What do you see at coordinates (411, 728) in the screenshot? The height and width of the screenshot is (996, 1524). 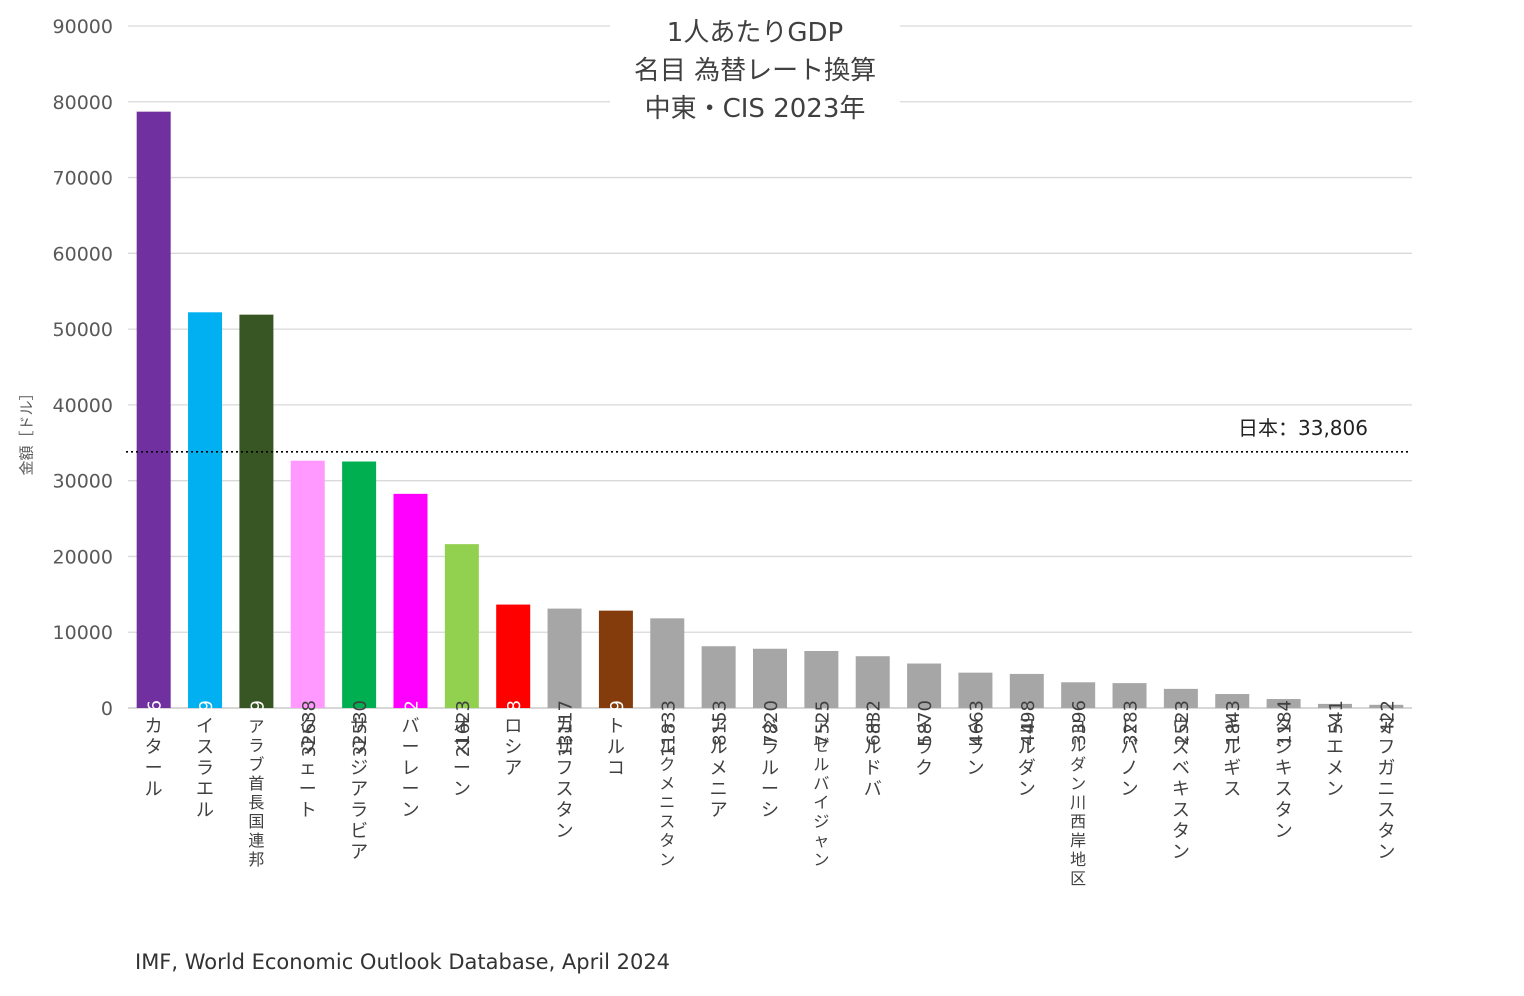 I see `bar-value-label: 28262` at bounding box center [411, 728].